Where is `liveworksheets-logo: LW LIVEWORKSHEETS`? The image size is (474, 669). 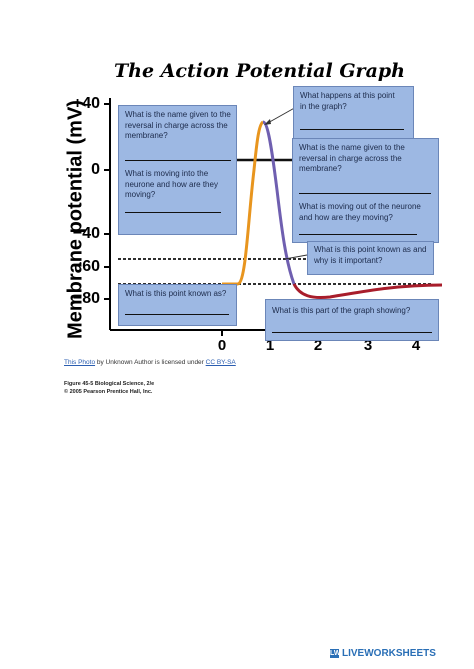 liveworksheets-logo: LW LIVEWORKSHEETS is located at coordinates (383, 653).